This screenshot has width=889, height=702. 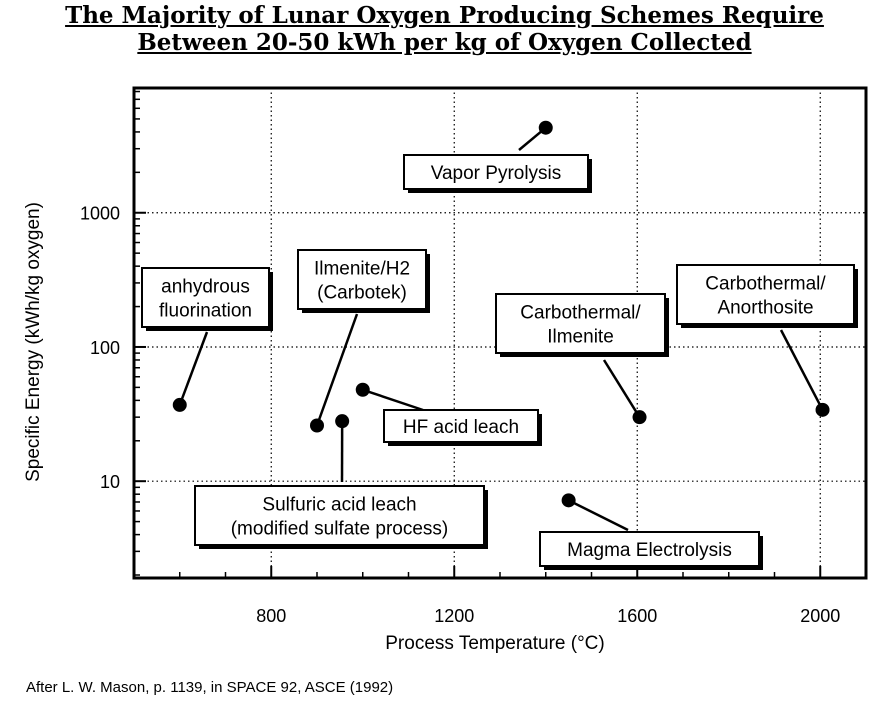 What do you see at coordinates (454, 616) in the screenshot?
I see `x-tick-label: 1200` at bounding box center [454, 616].